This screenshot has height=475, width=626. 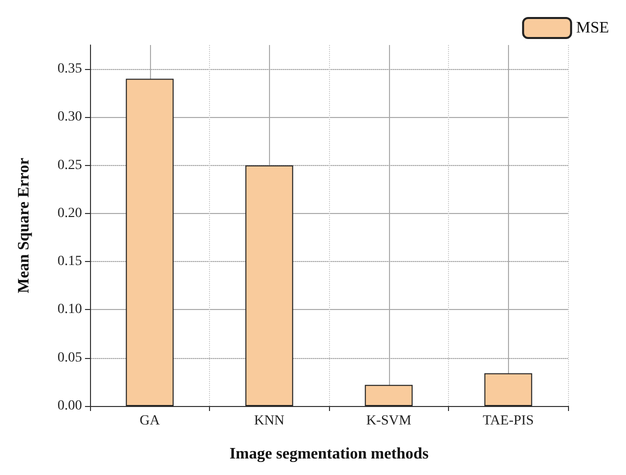 I want to click on y-tick-label: 0.15, so click(x=70, y=262).